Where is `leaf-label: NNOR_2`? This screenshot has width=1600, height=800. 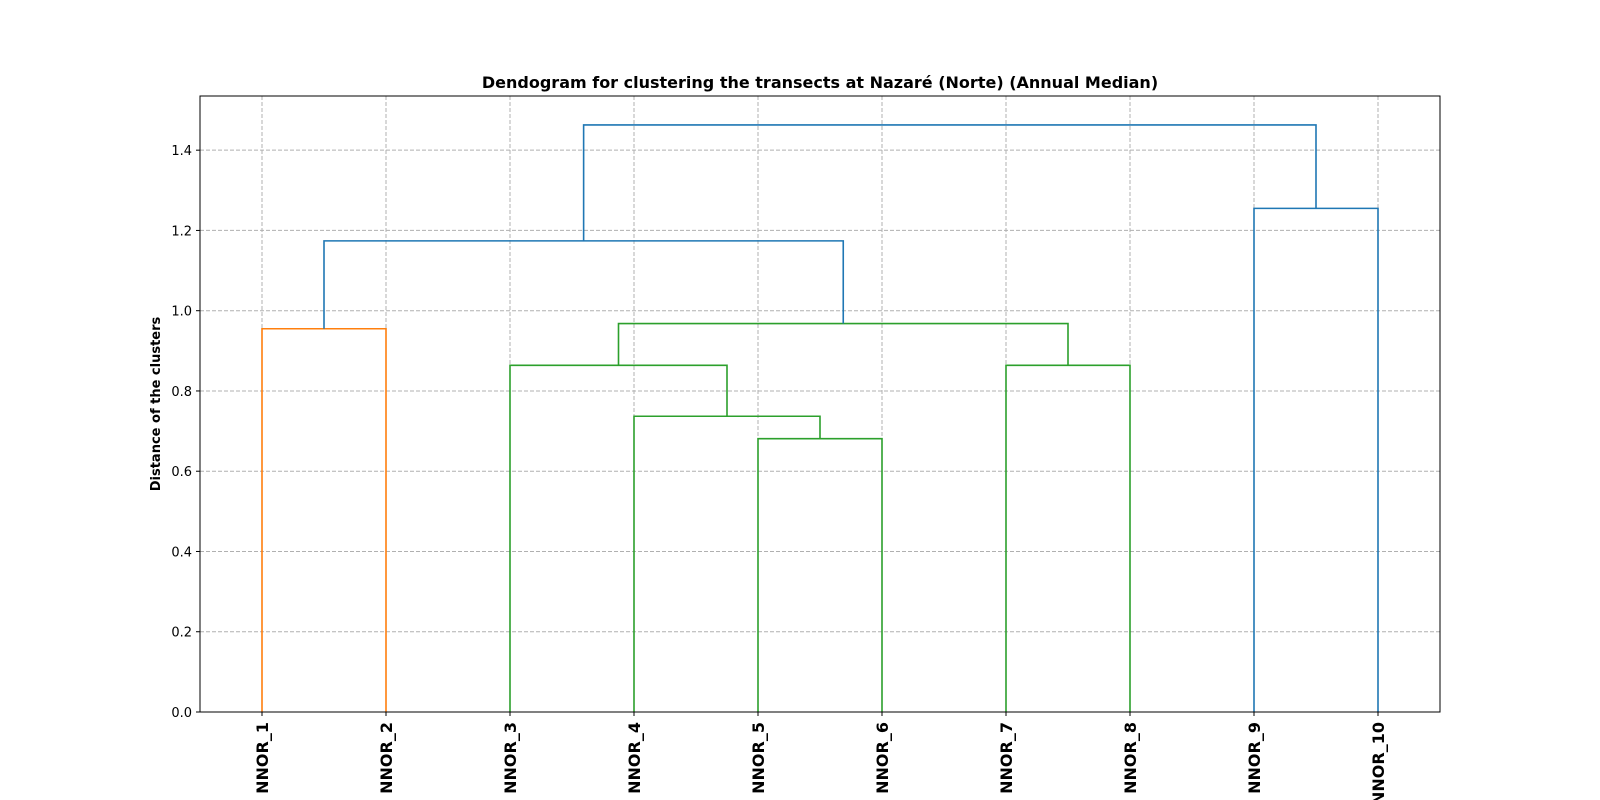 leaf-label: NNOR_2 is located at coordinates (386, 758).